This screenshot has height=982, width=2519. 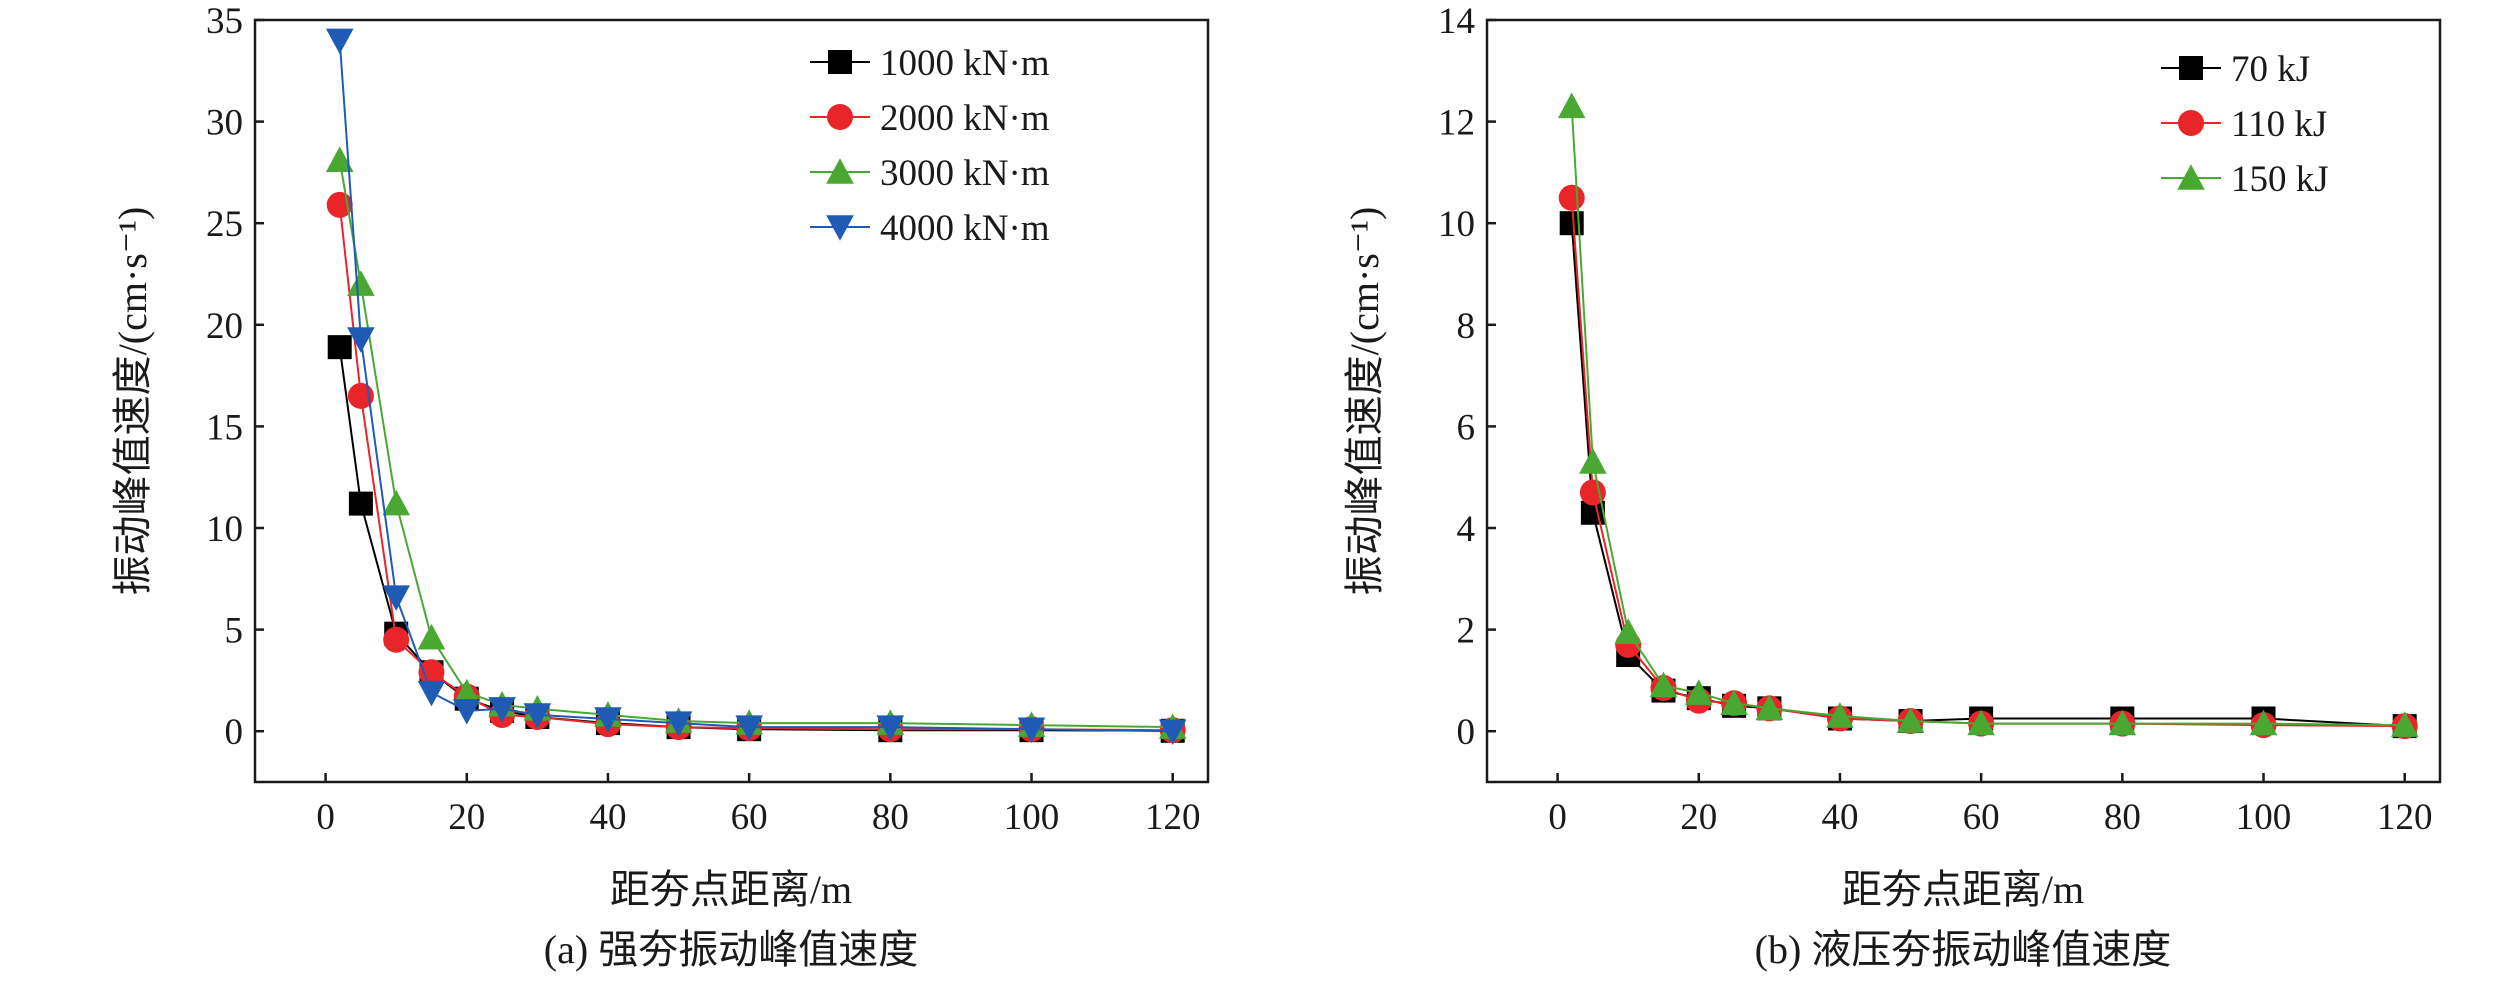 I want to click on chart-b-y-axis-label: 振动峰值速度/(cm·s⁻¹), so click(x=1364, y=401).